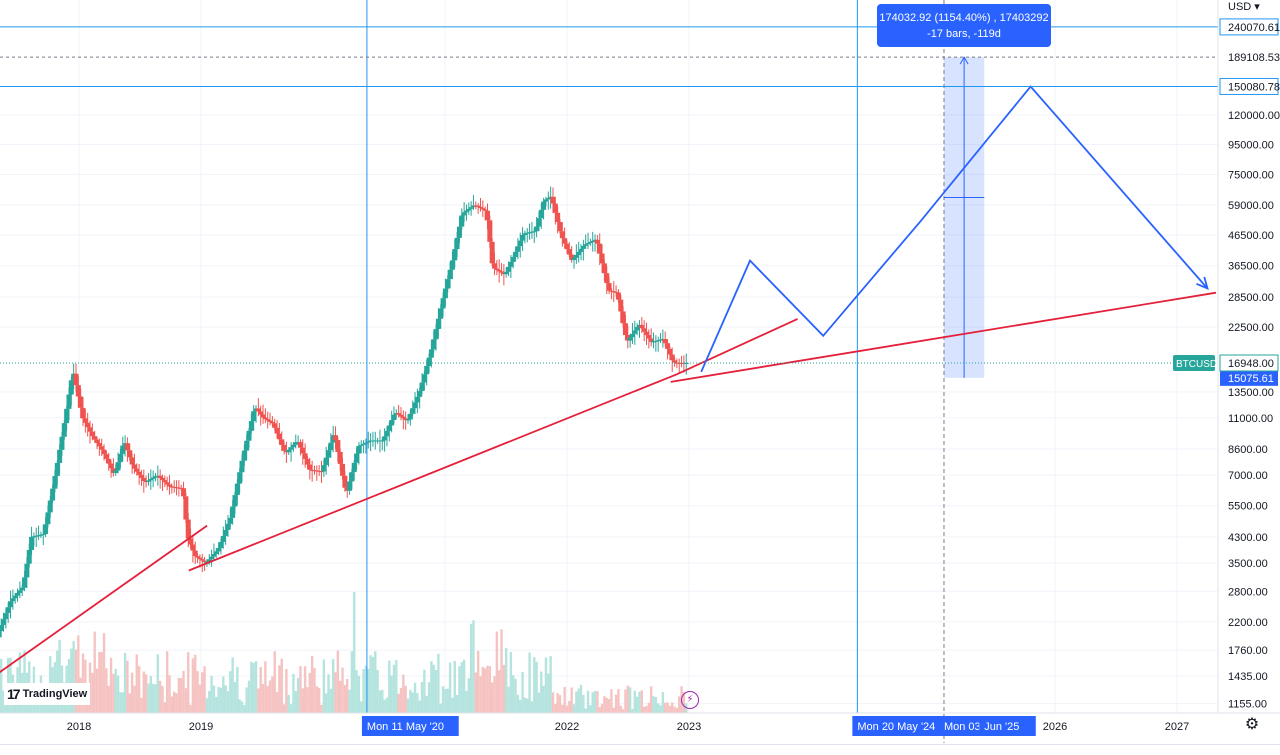  Describe the element at coordinates (690, 700) in the screenshot. I see `lightning-icon: ⚡` at that location.